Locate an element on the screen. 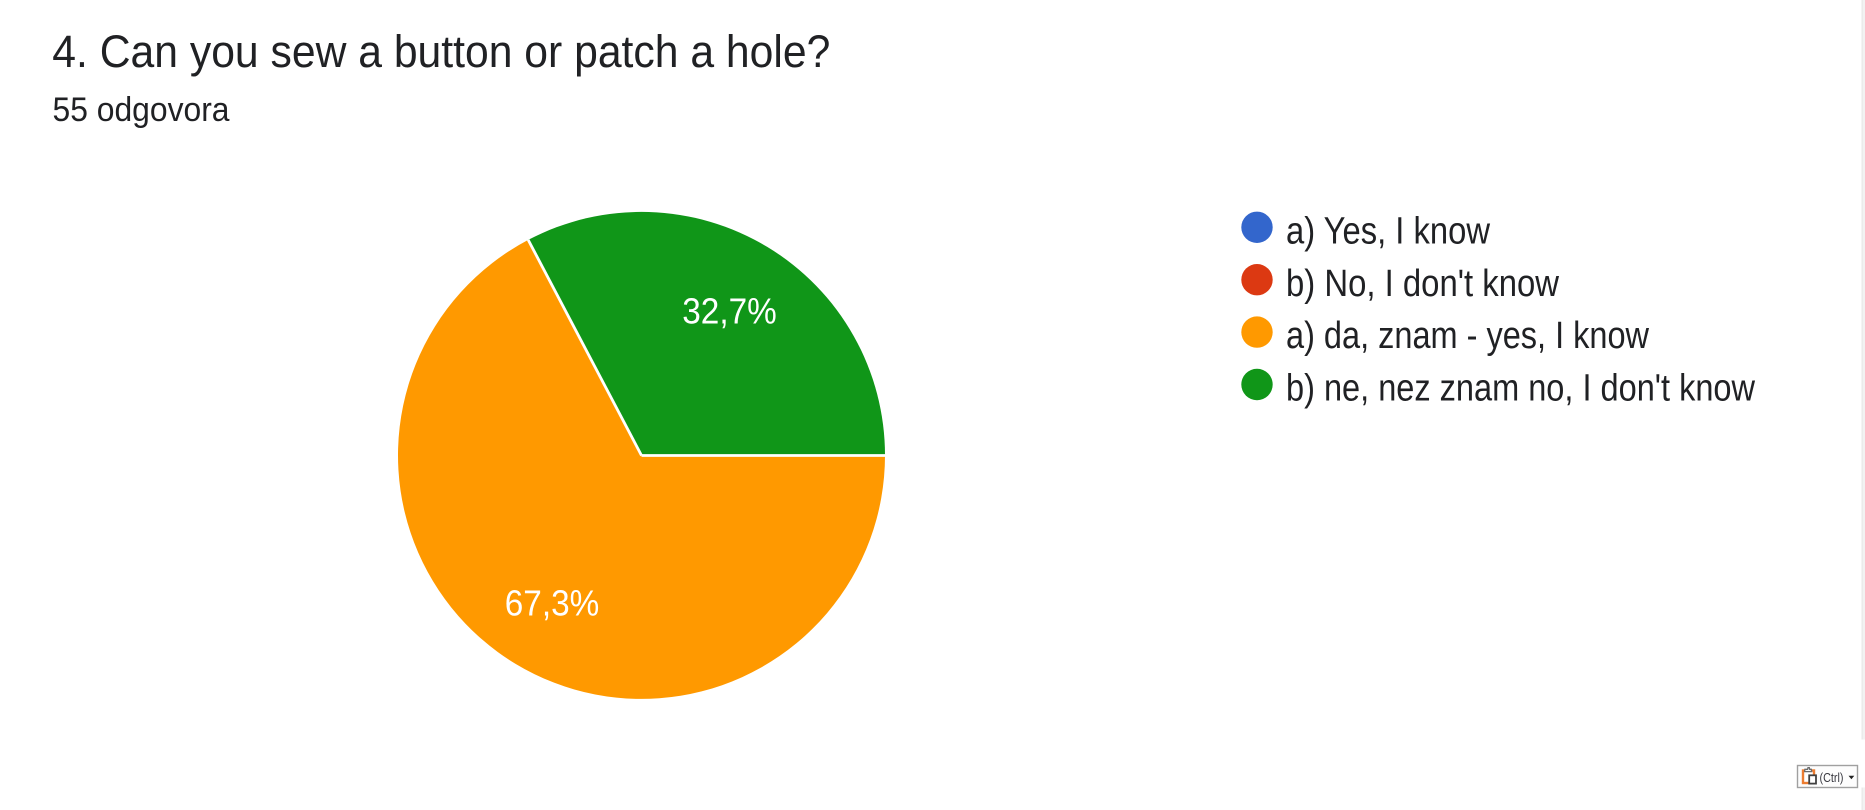 The image size is (1865, 810). svg-text: (Ctrl) is located at coordinates (1832, 778).